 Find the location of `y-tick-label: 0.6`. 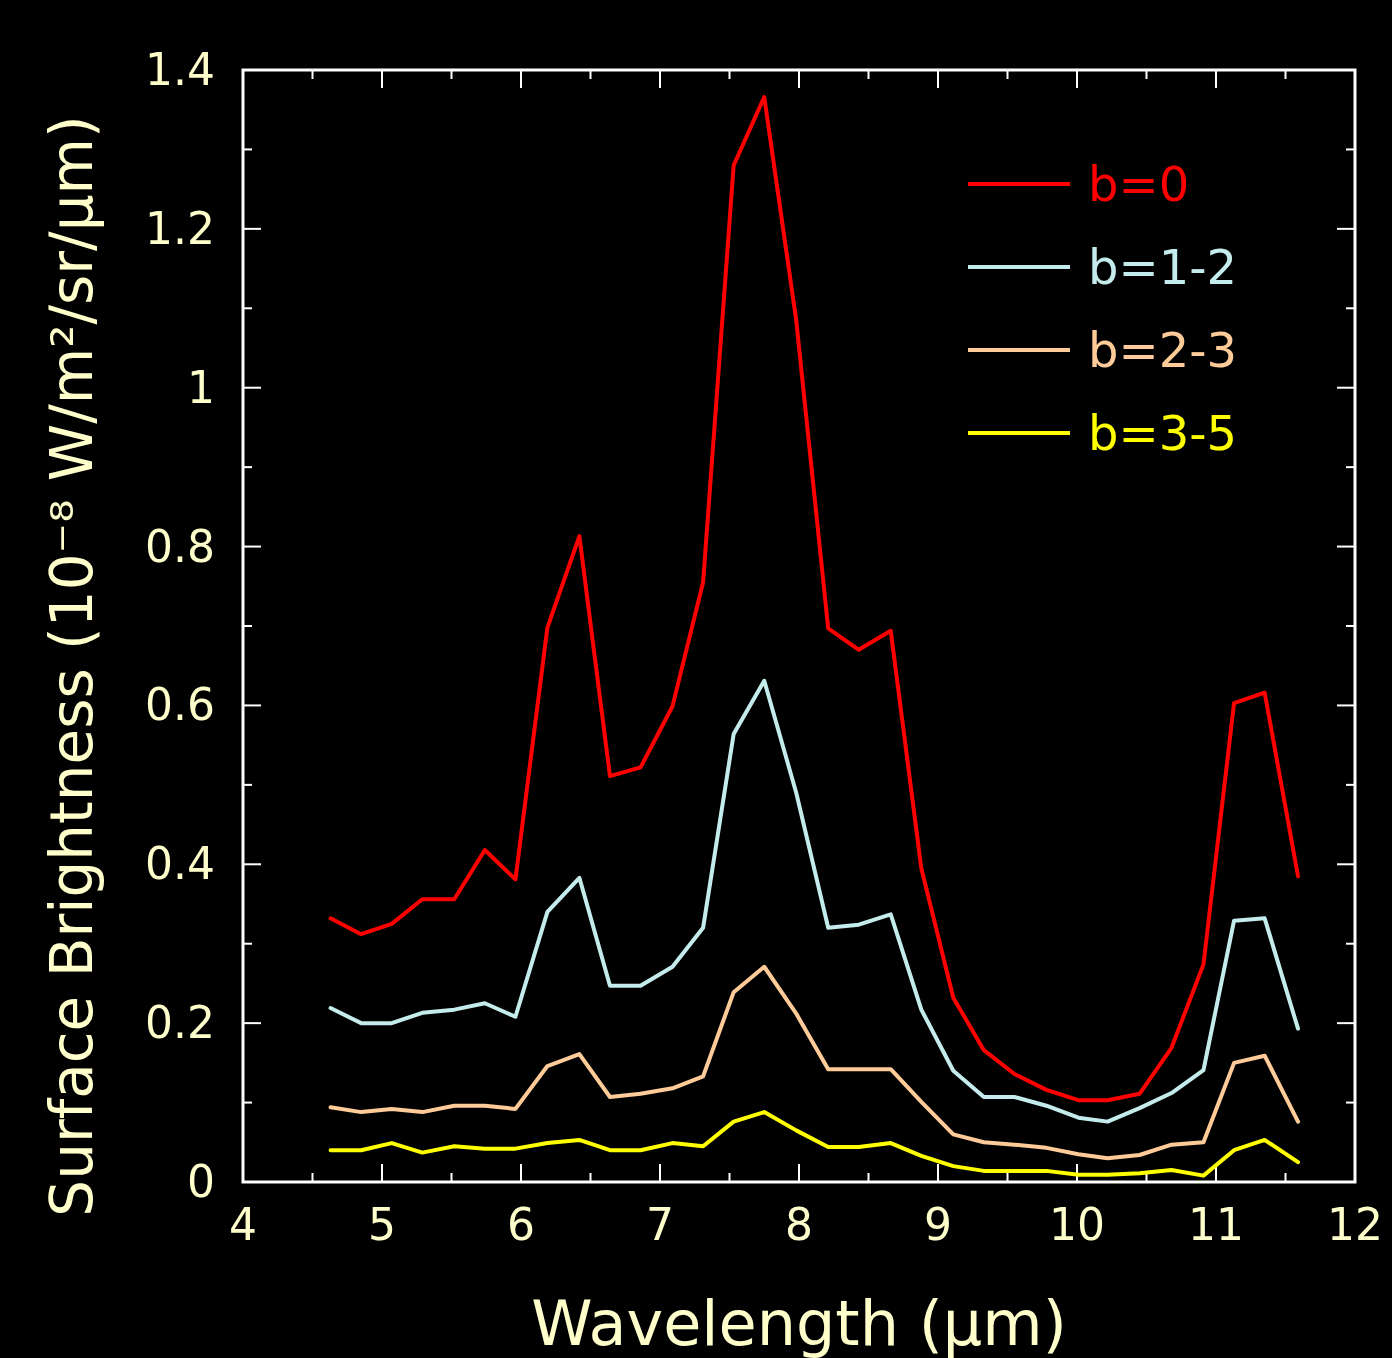

y-tick-label: 0.6 is located at coordinates (180, 705).